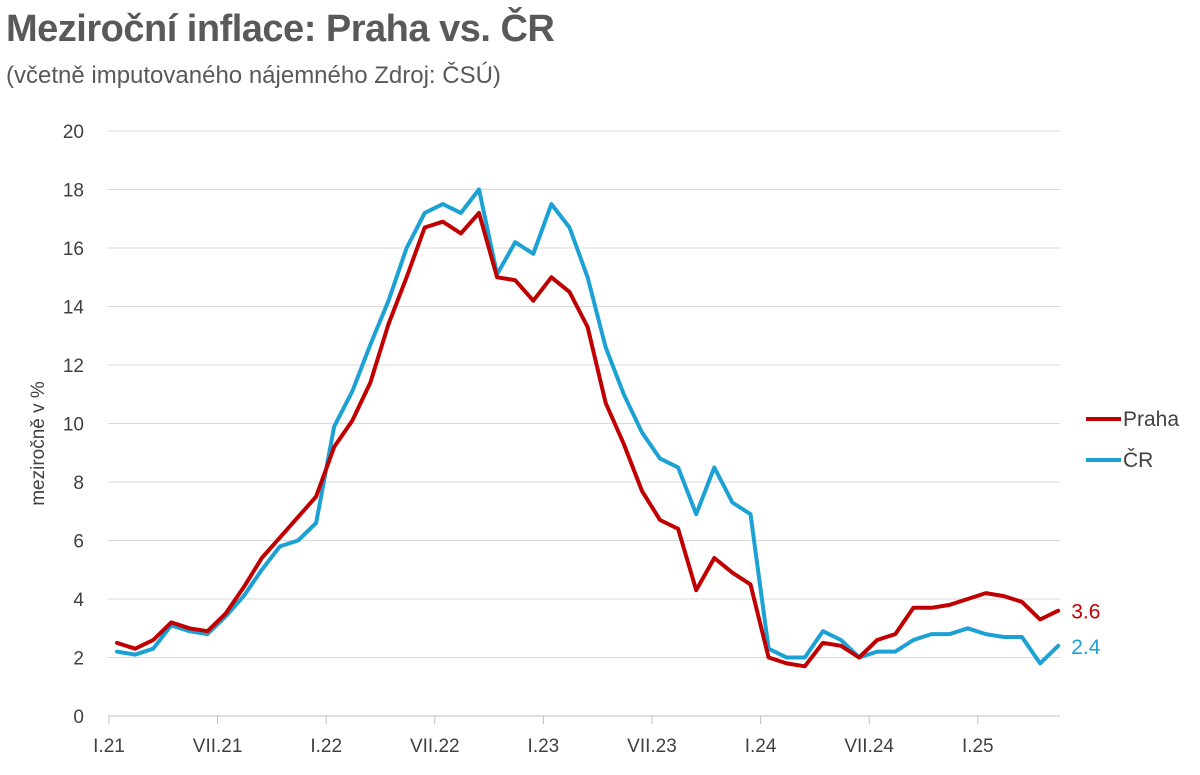  I want to click on end-value-label: 3.6, so click(1085, 612).